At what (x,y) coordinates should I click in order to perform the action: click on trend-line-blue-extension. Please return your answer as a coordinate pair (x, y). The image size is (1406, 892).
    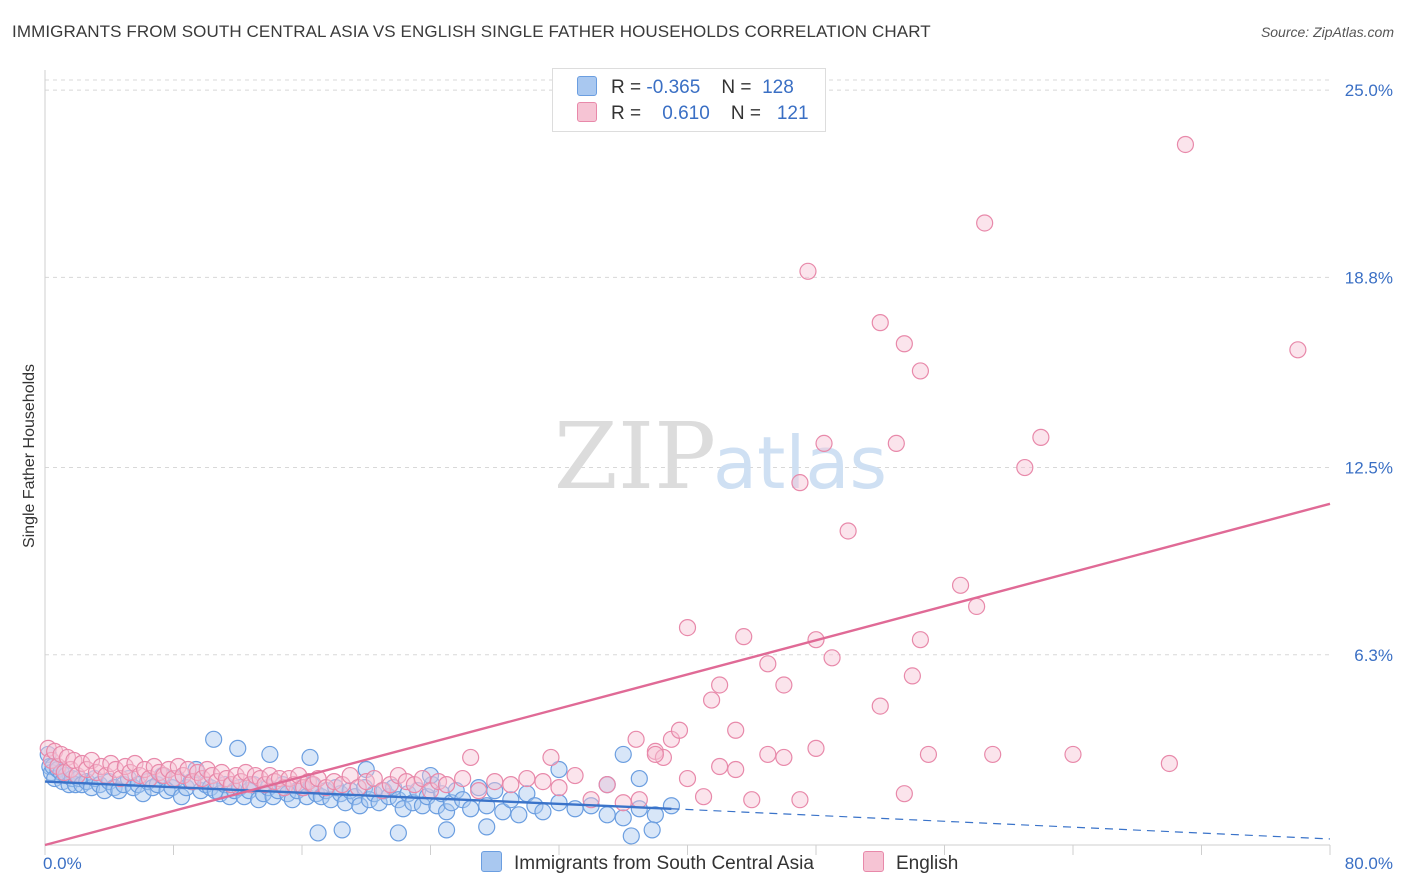
    Looking at the image, I should click on (1001, 824).